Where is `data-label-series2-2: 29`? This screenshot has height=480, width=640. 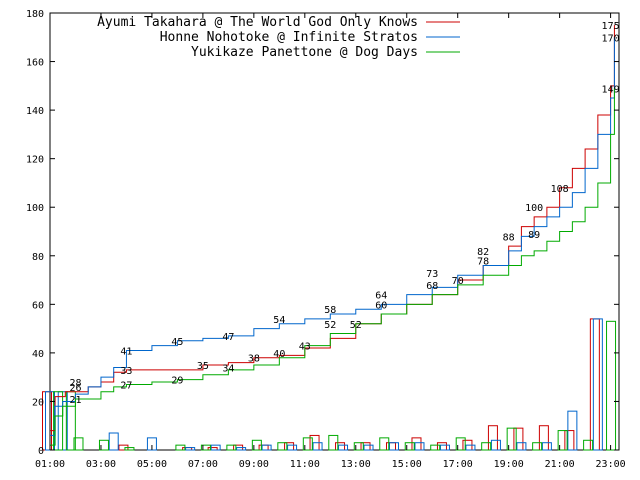 data-label-series2-2: 29 is located at coordinates (177, 381).